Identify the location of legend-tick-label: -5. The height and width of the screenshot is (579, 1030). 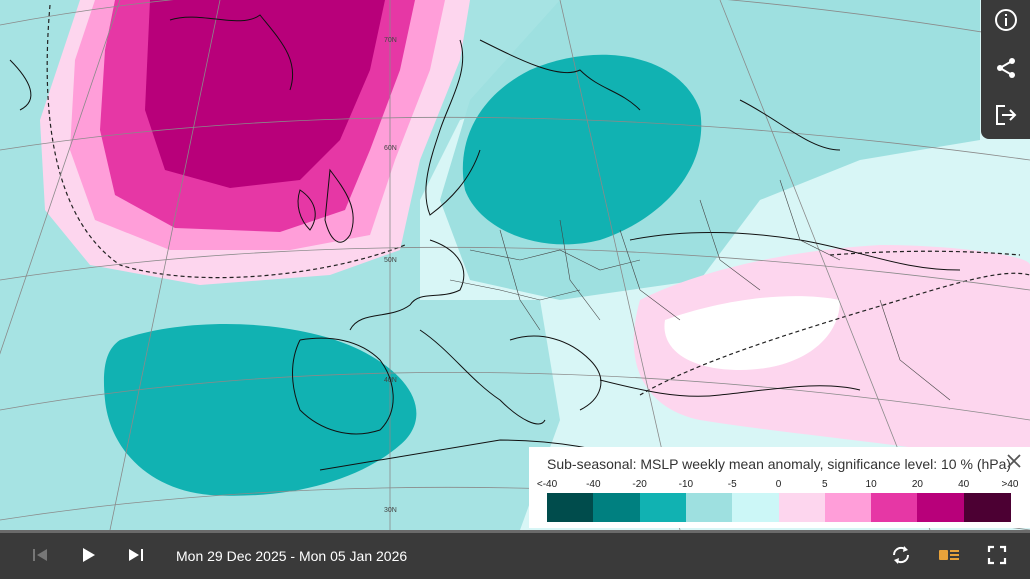
(732, 484).